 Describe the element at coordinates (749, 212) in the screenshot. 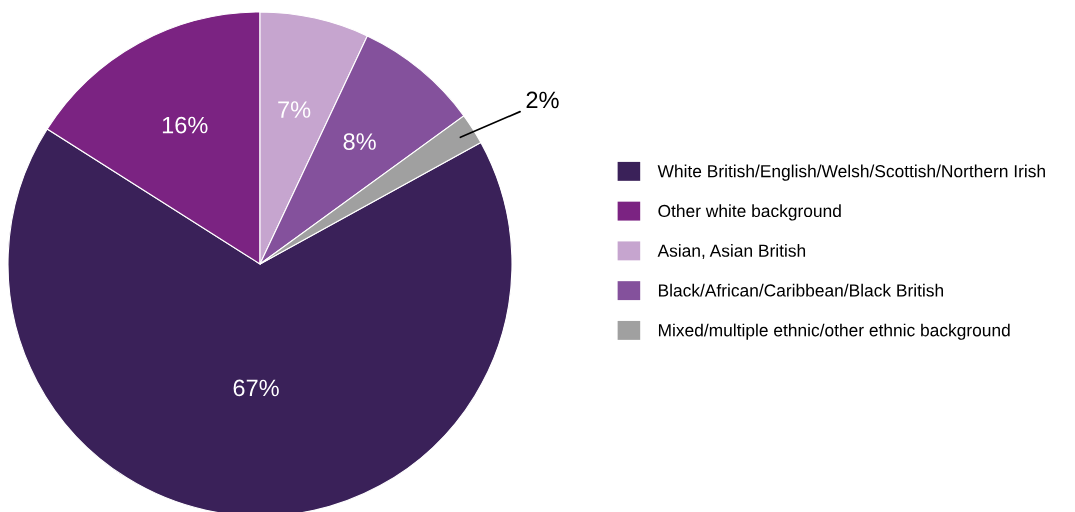

I see `legend-label: Other white background` at that location.